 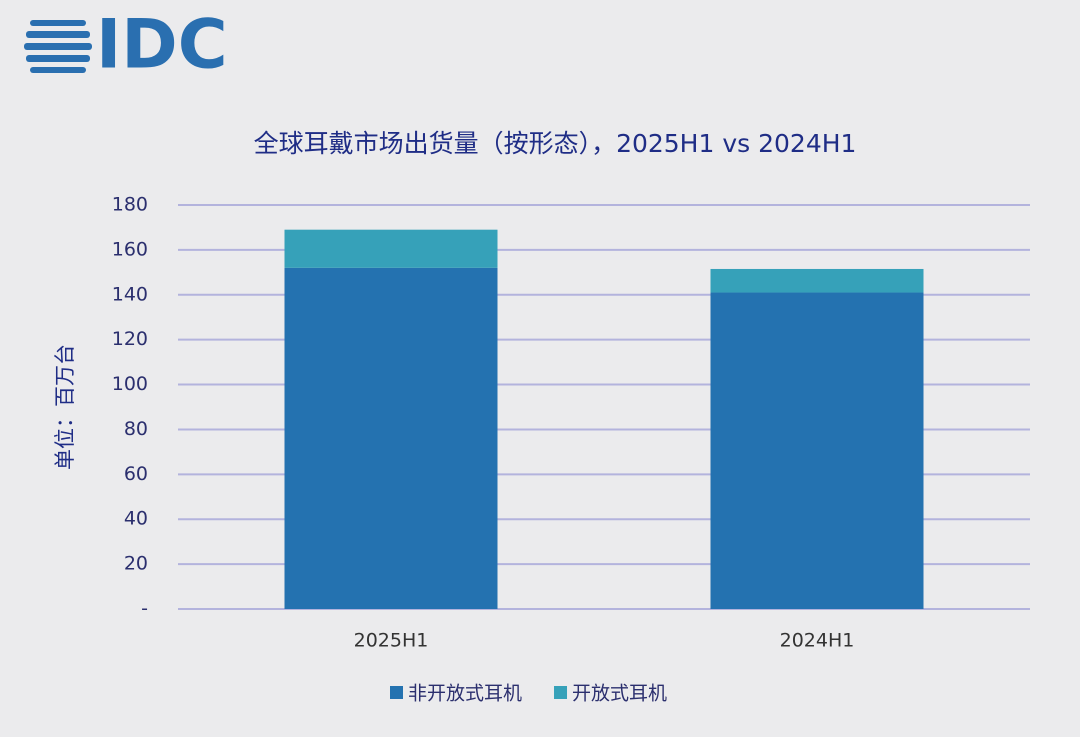 What do you see at coordinates (65, 407) in the screenshot?
I see `y-axis-label: 单位：百万台` at bounding box center [65, 407].